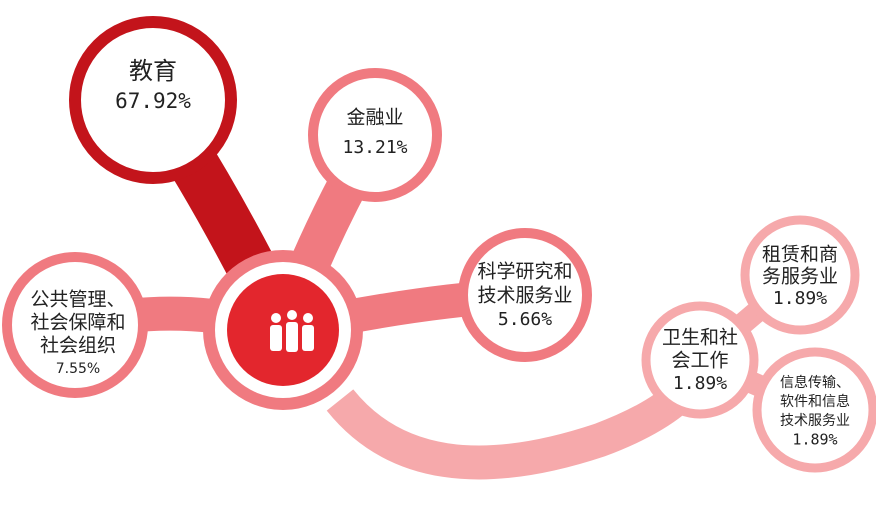  Describe the element at coordinates (521, 420) in the screenshot. I see `connector` at that location.